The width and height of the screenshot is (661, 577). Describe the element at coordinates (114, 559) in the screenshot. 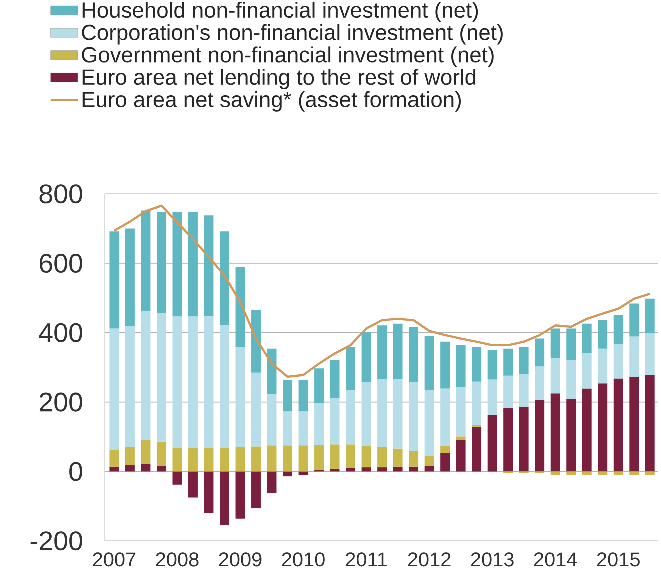

I see `x-tick-label: 2007` at that location.